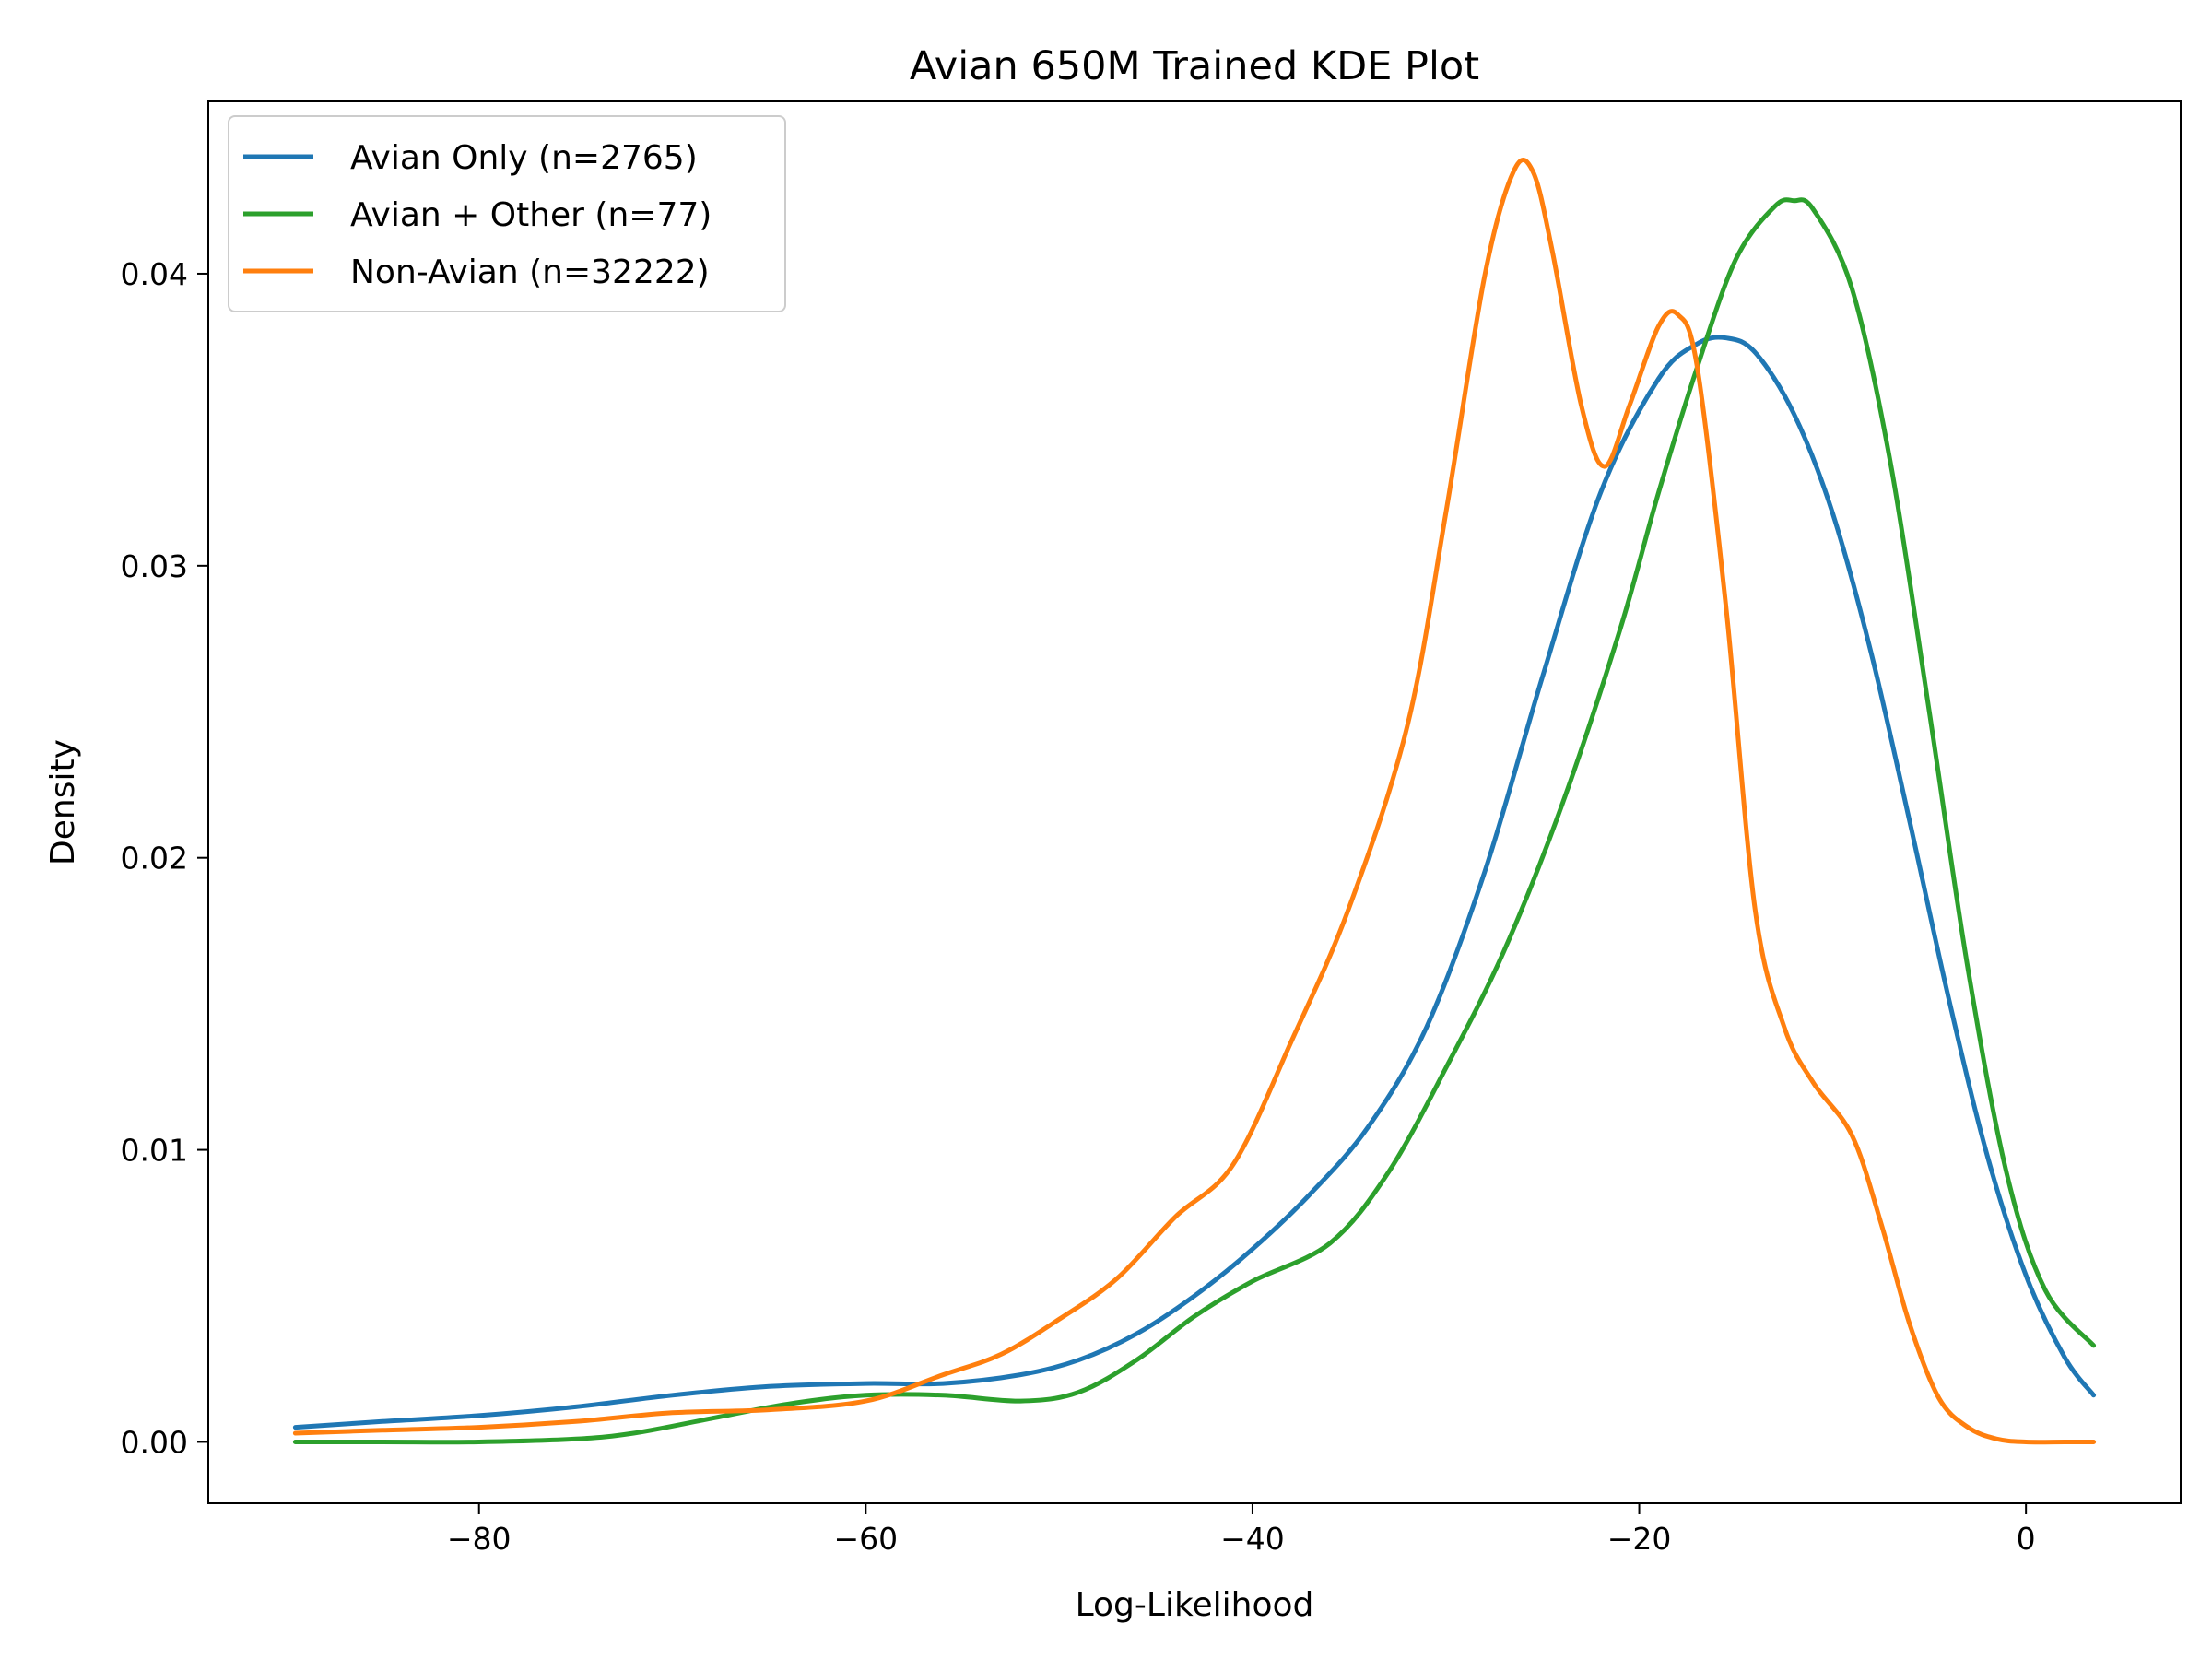  I want to click on x-axis: −80 −60 −40 −20 0, so click(1241, 1530).